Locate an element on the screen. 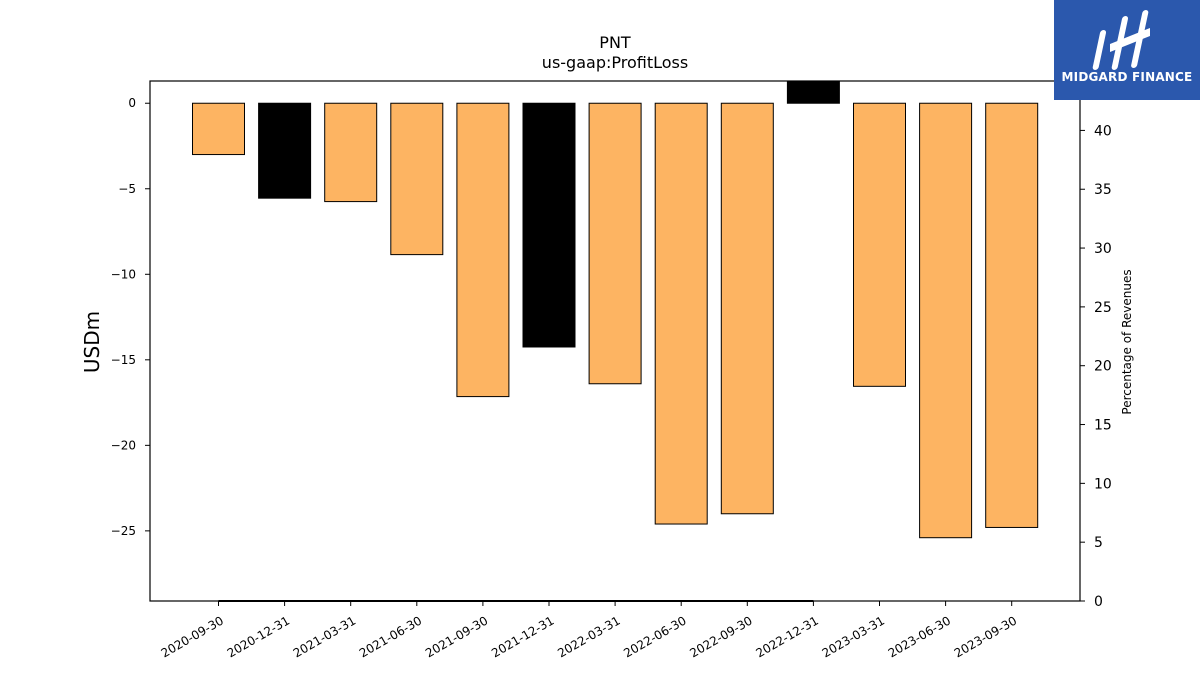 The width and height of the screenshot is (1200, 675). logo-background is located at coordinates (1127, 50).